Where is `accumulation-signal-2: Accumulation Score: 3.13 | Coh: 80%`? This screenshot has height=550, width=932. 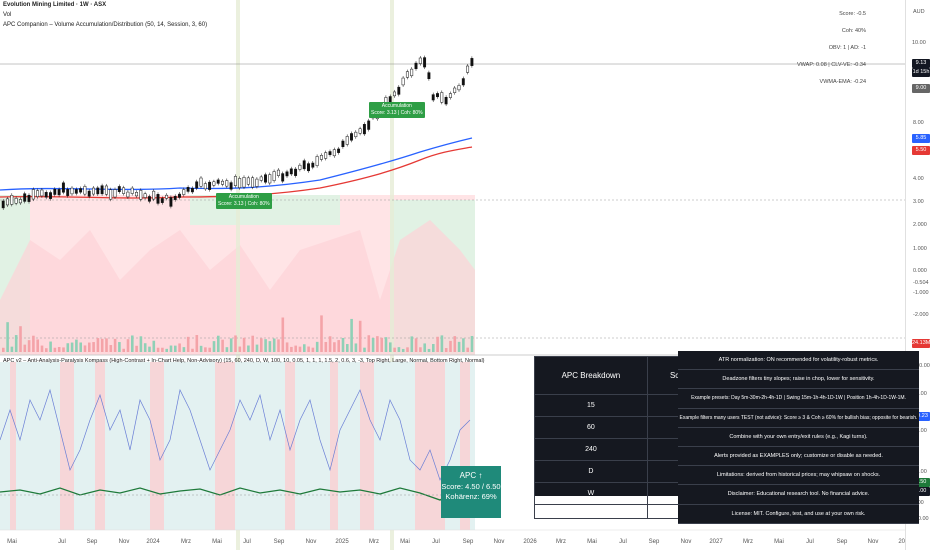
accumulation-signal-2: Accumulation Score: 3.13 | Coh: 80% is located at coordinates (397, 110).